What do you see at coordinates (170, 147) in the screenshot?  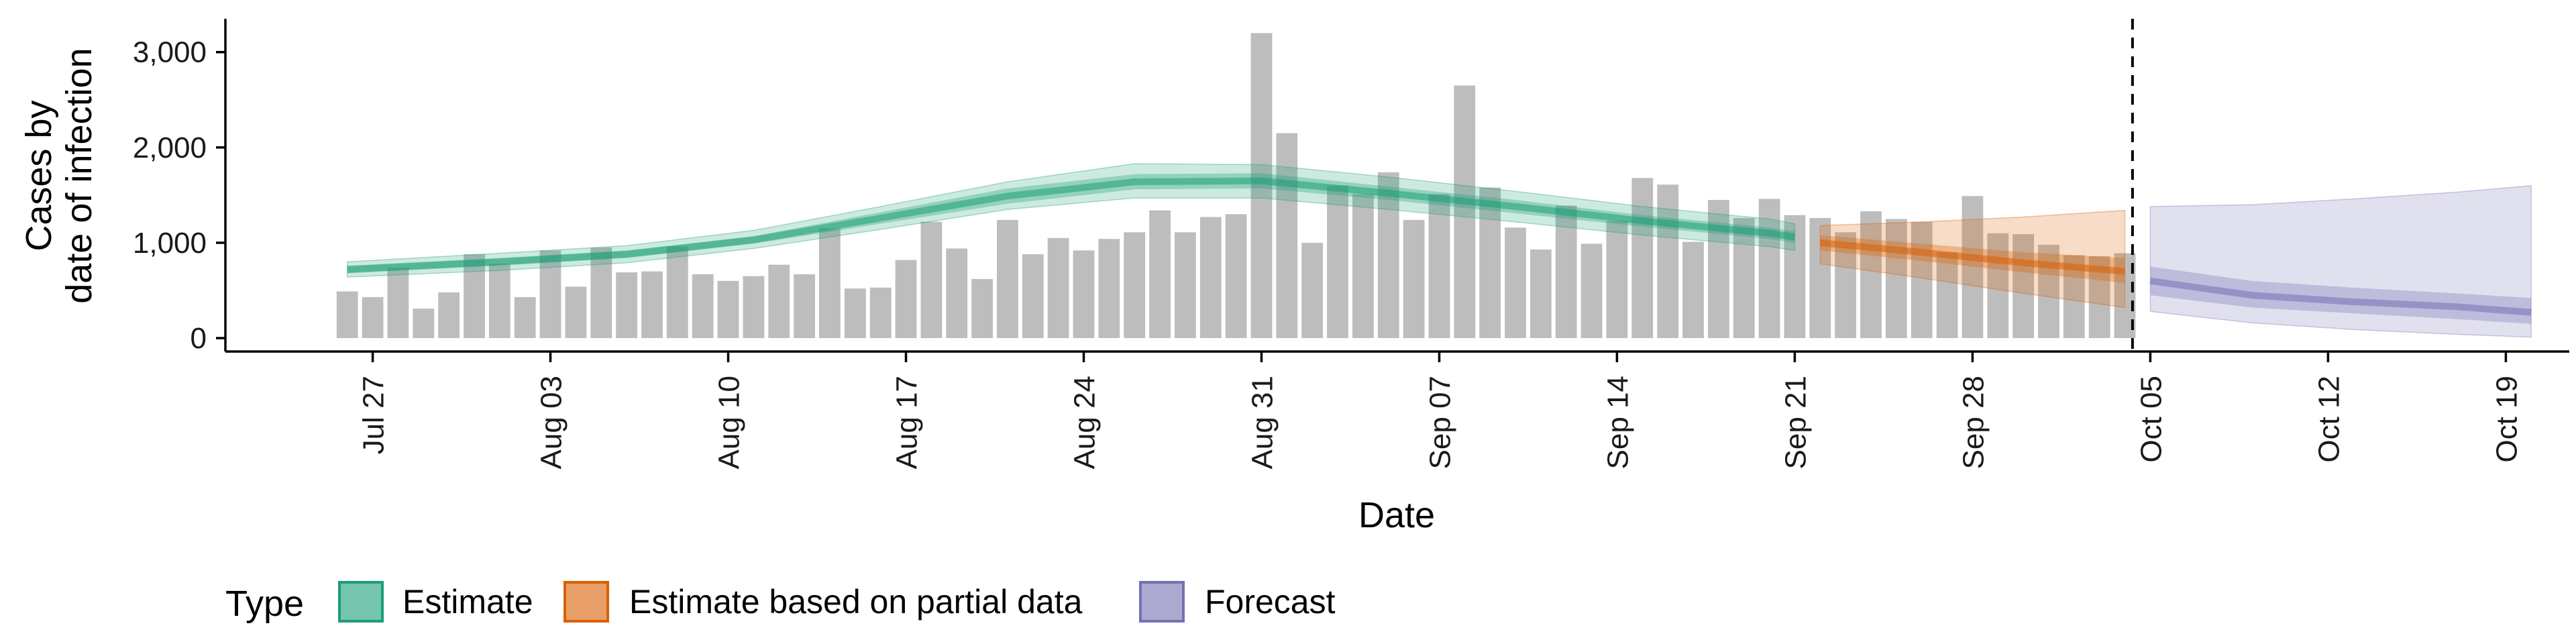 I see `y-tick-label: 2,000` at bounding box center [170, 147].